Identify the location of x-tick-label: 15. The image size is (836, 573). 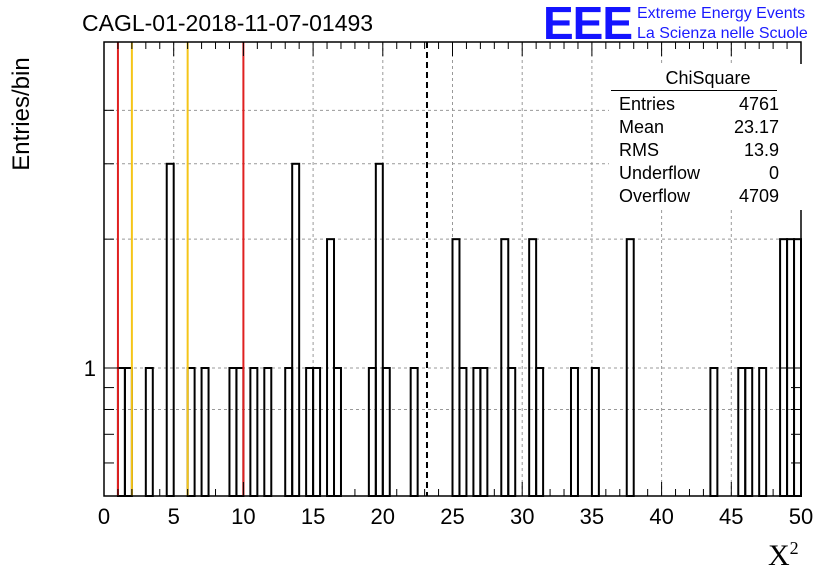
(313, 516).